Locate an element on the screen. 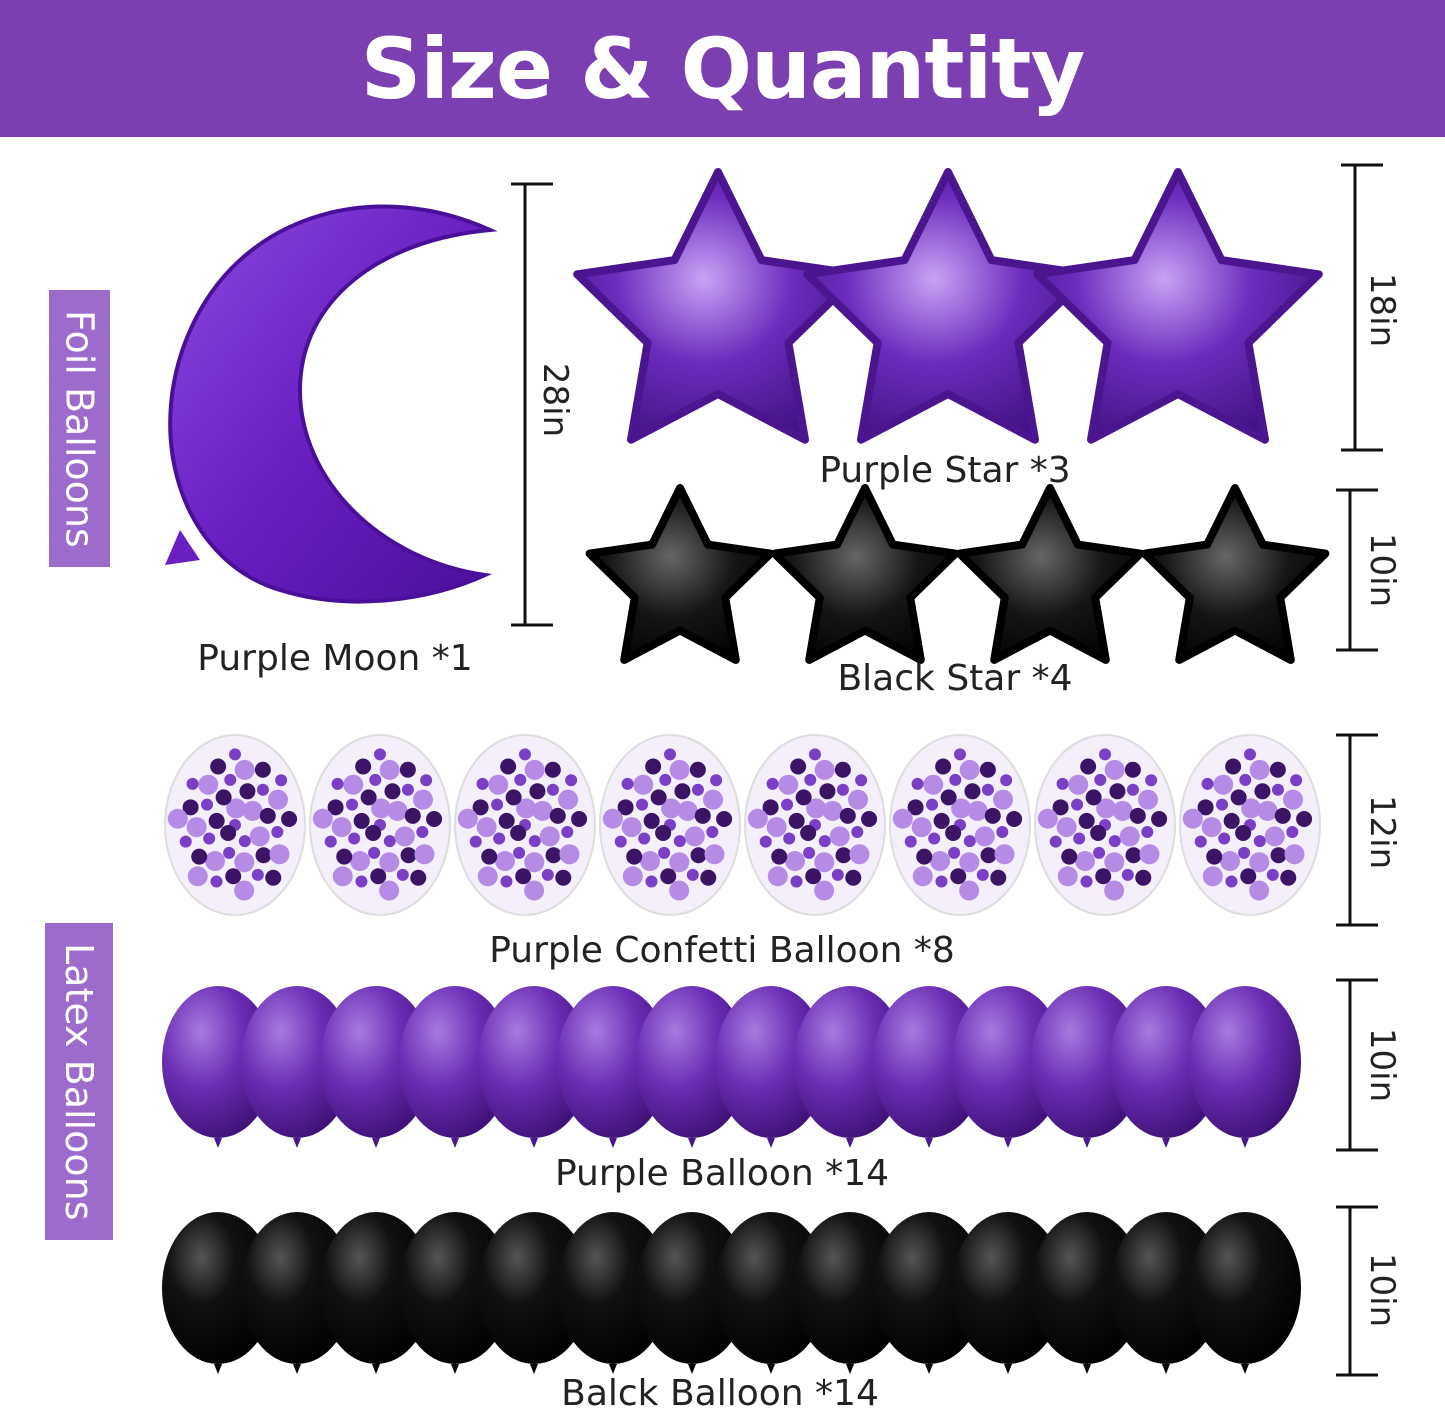 The image size is (1445, 1414). purple-star-label: Purple Star *3 is located at coordinates (945, 470).